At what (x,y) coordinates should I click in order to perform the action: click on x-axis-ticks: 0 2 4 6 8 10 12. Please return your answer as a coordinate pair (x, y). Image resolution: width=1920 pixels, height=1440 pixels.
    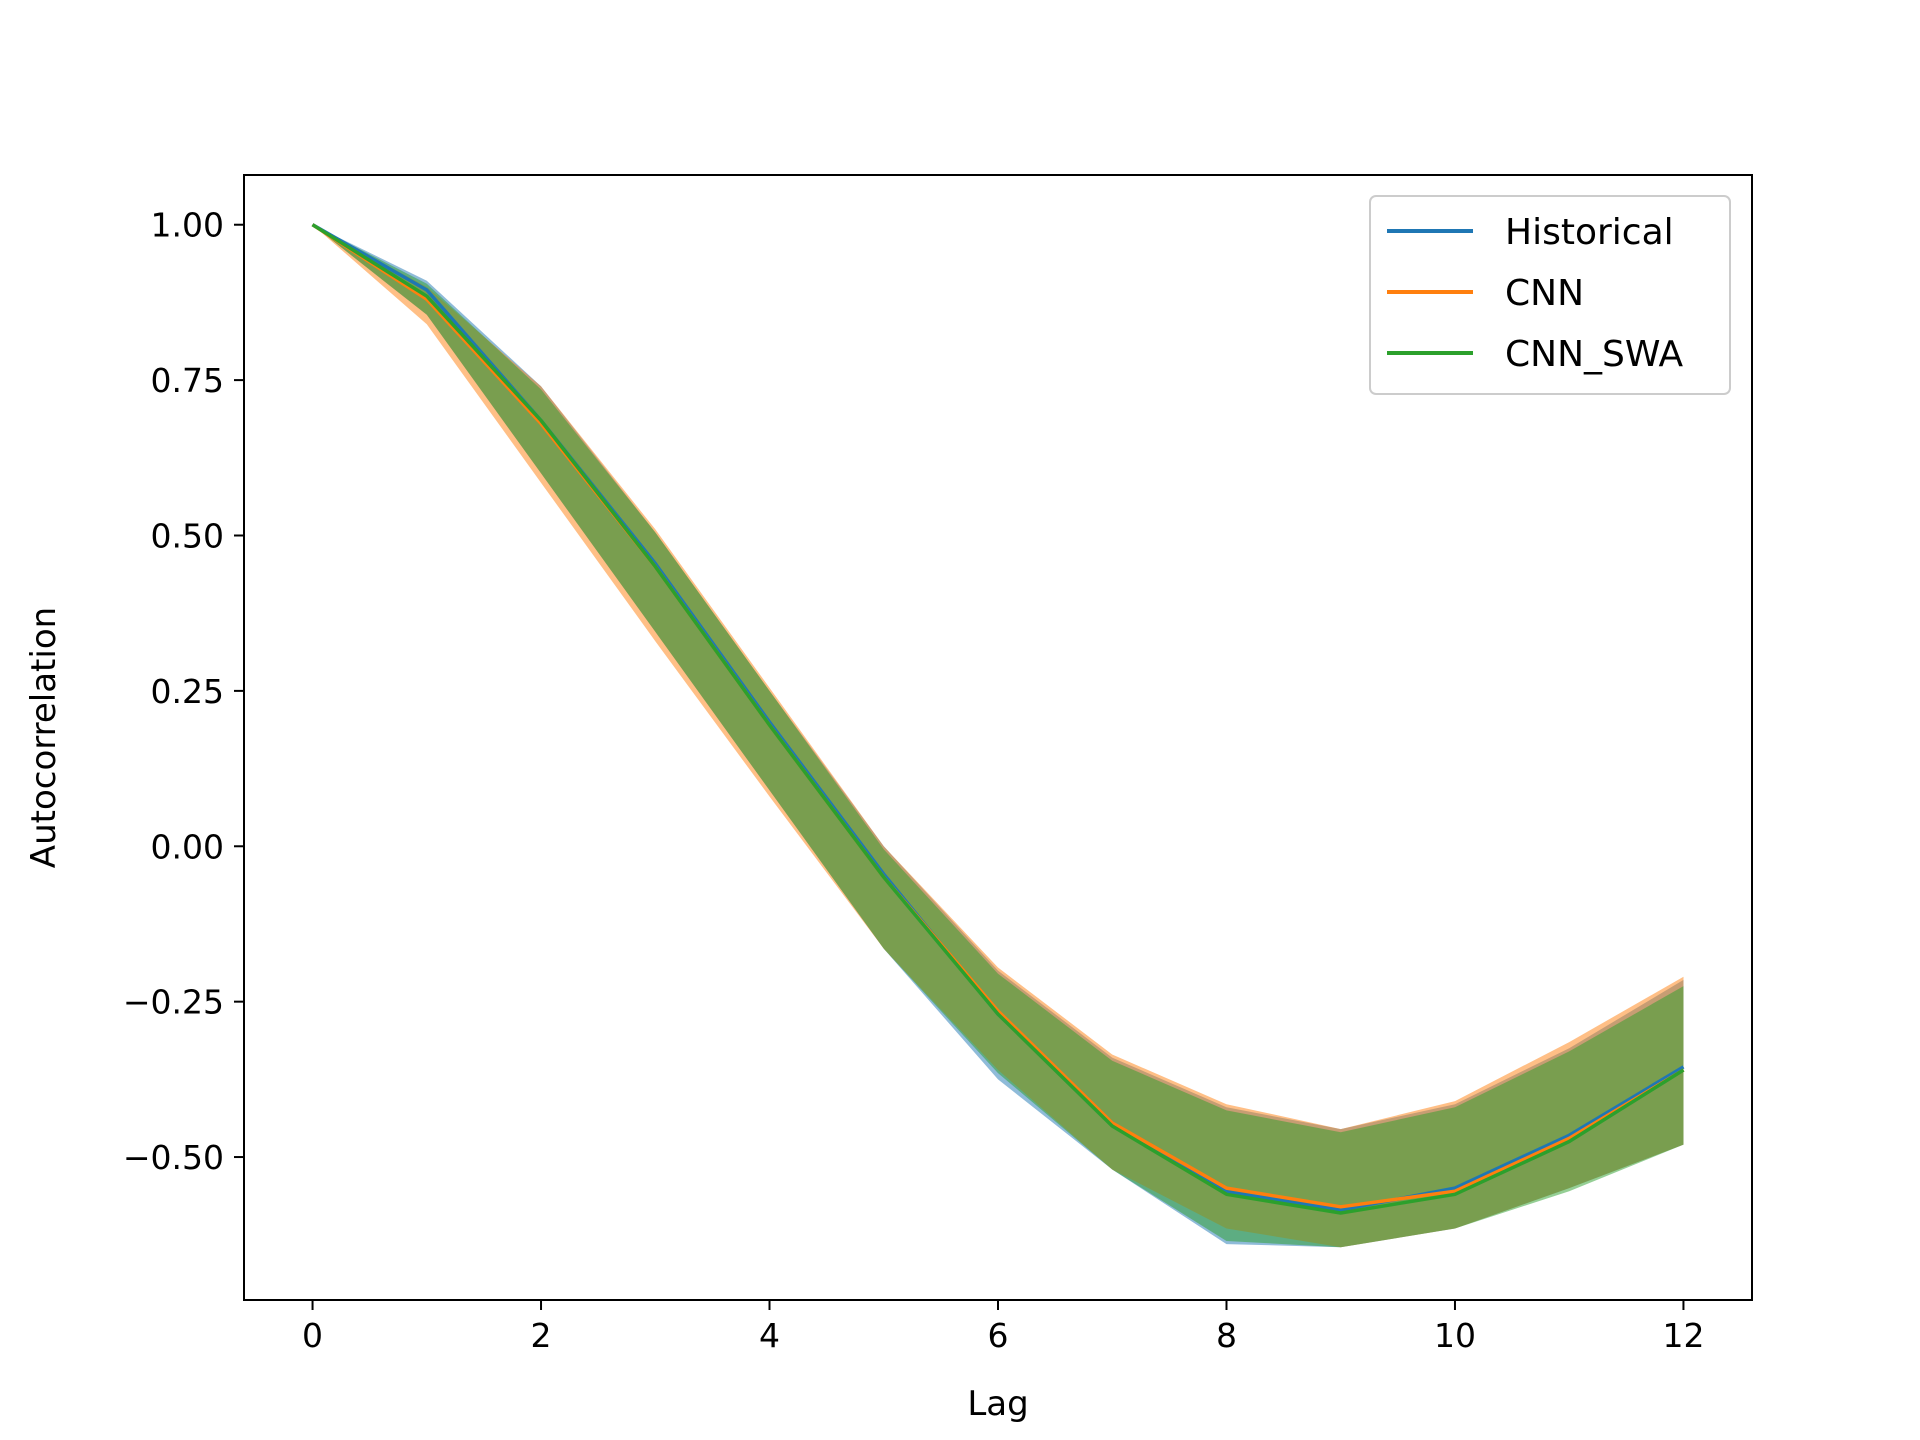
    Looking at the image, I should click on (1003, 1327).